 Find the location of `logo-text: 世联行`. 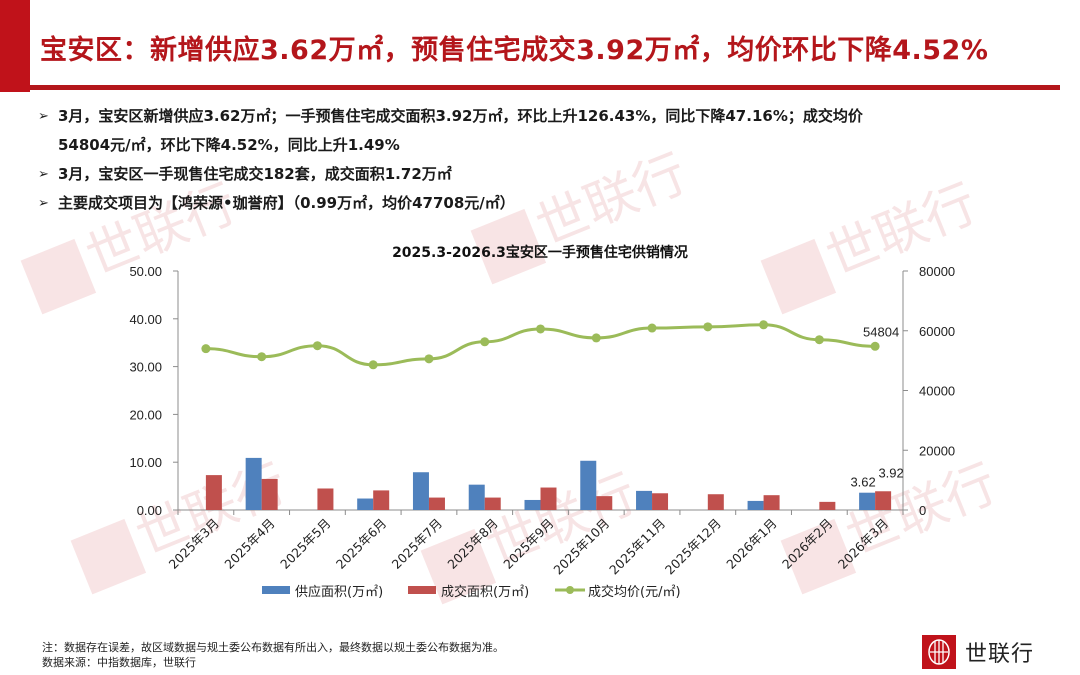

logo-text: 世联行 is located at coordinates (1000, 654).